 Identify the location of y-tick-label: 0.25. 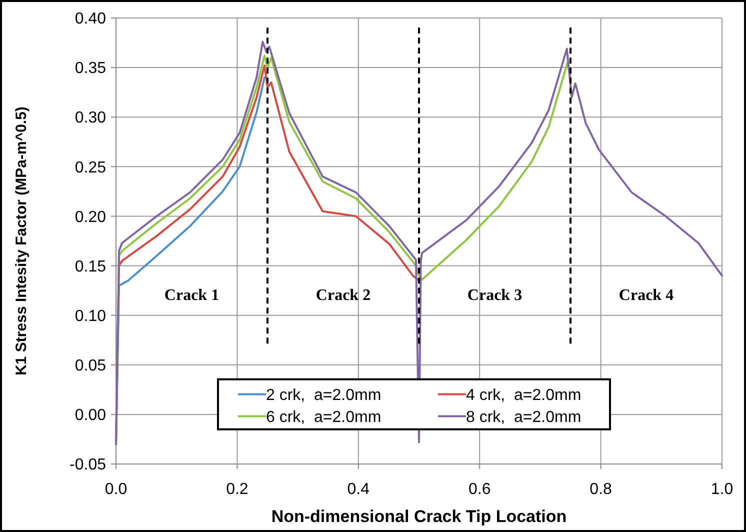
(90, 167).